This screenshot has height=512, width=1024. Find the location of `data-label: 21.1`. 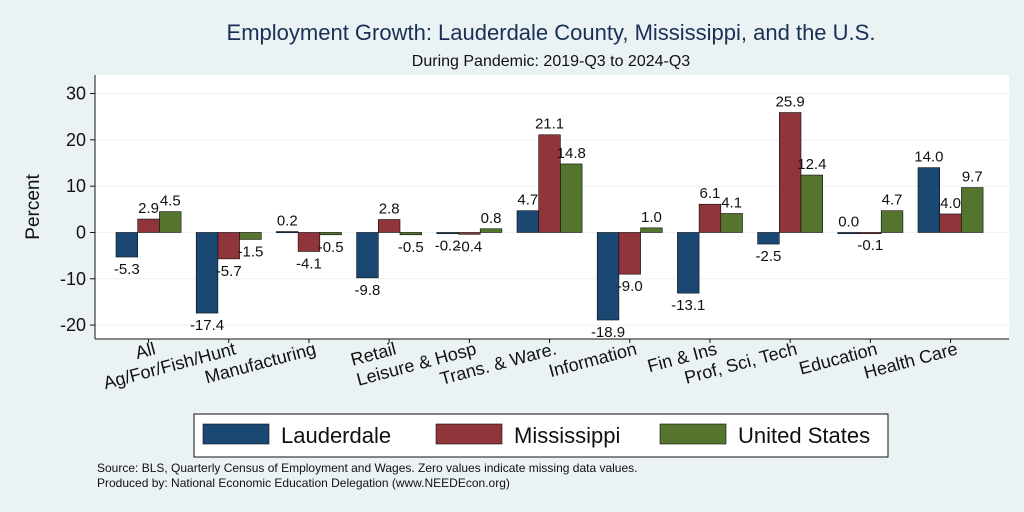

data-label: 21.1 is located at coordinates (549, 124).